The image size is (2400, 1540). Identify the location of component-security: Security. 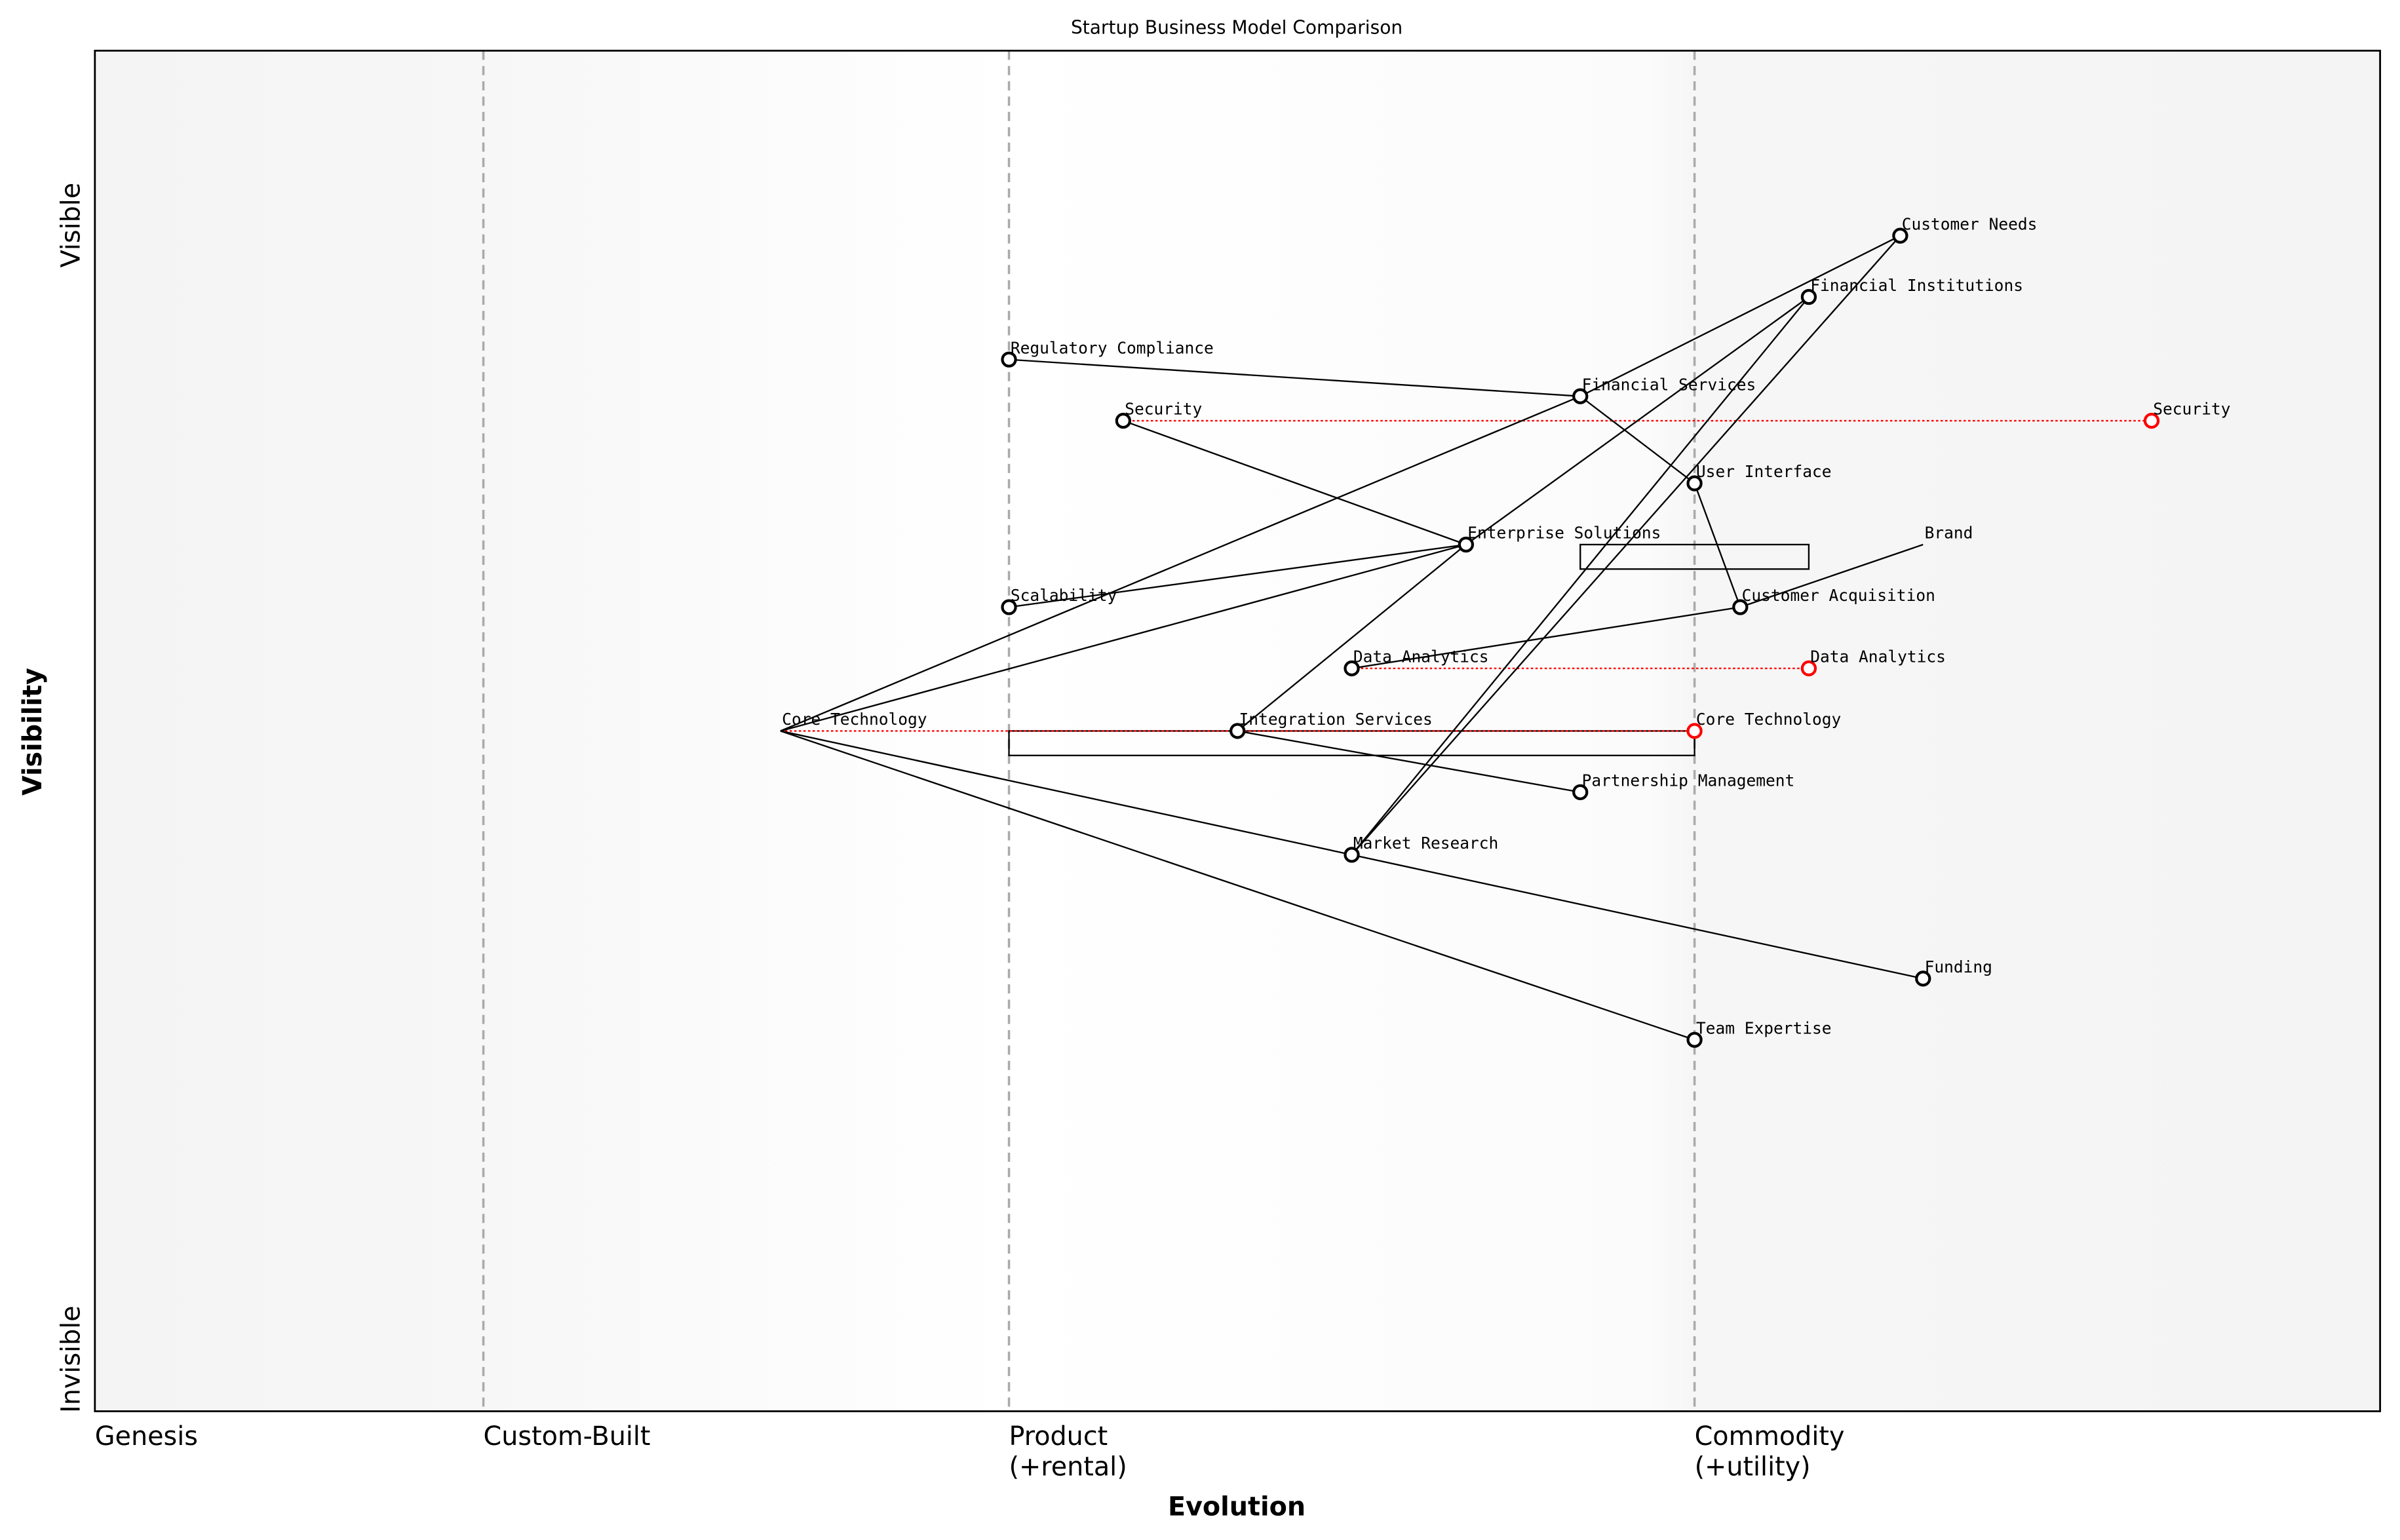
(1158, 414).